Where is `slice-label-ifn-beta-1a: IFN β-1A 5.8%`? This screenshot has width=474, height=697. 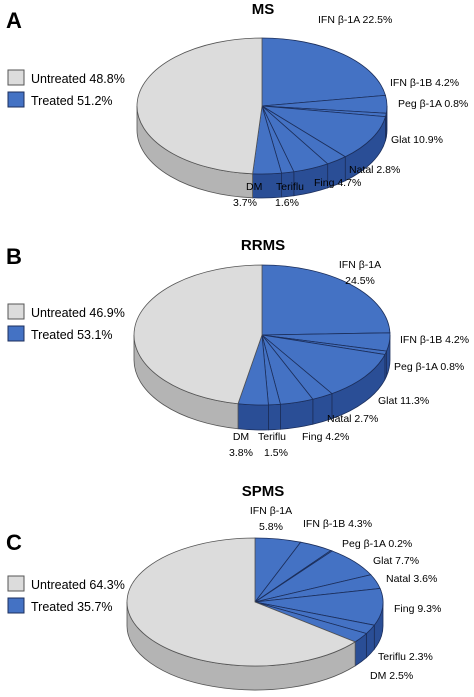 slice-label-ifn-beta-1a: IFN β-1A 5.8% is located at coordinates (271, 519).